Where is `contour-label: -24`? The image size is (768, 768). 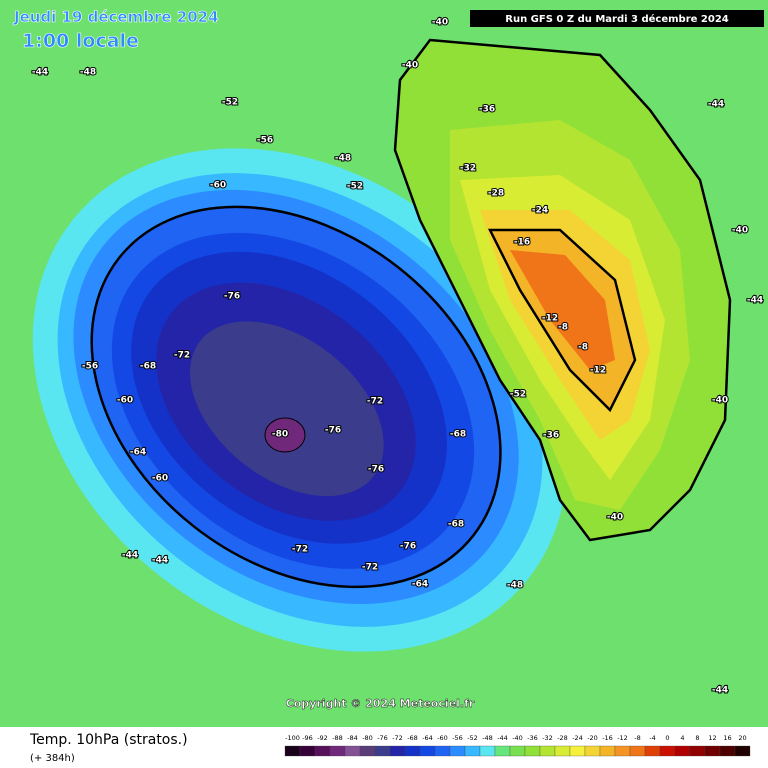
contour-label: -24 is located at coordinates (540, 211).